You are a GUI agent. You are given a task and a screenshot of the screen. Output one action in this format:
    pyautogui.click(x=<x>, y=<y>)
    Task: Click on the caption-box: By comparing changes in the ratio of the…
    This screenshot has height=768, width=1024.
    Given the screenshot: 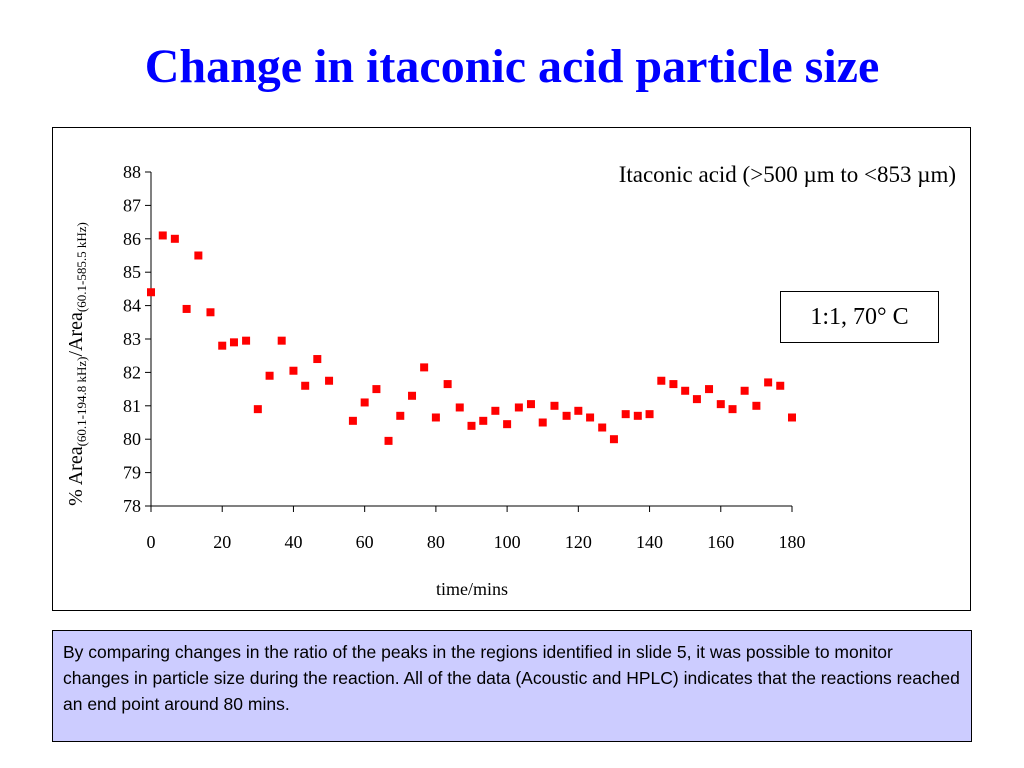 What is the action you would take?
    pyautogui.click(x=512, y=686)
    